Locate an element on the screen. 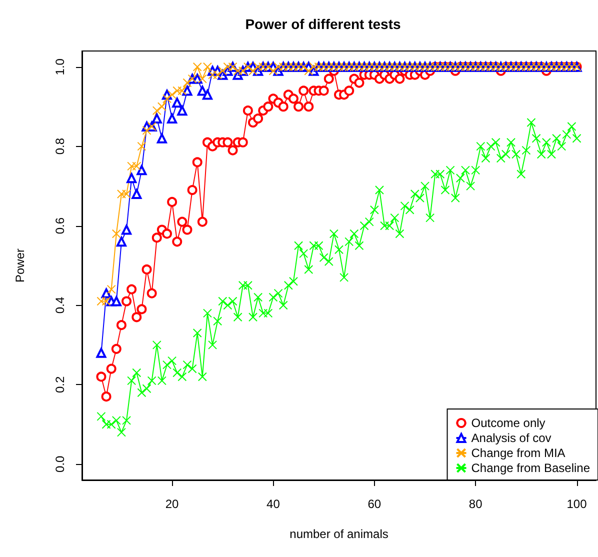 Image resolution: width=598 pixels, height=557 pixels. x-axis-title: number of animals is located at coordinates (339, 534).